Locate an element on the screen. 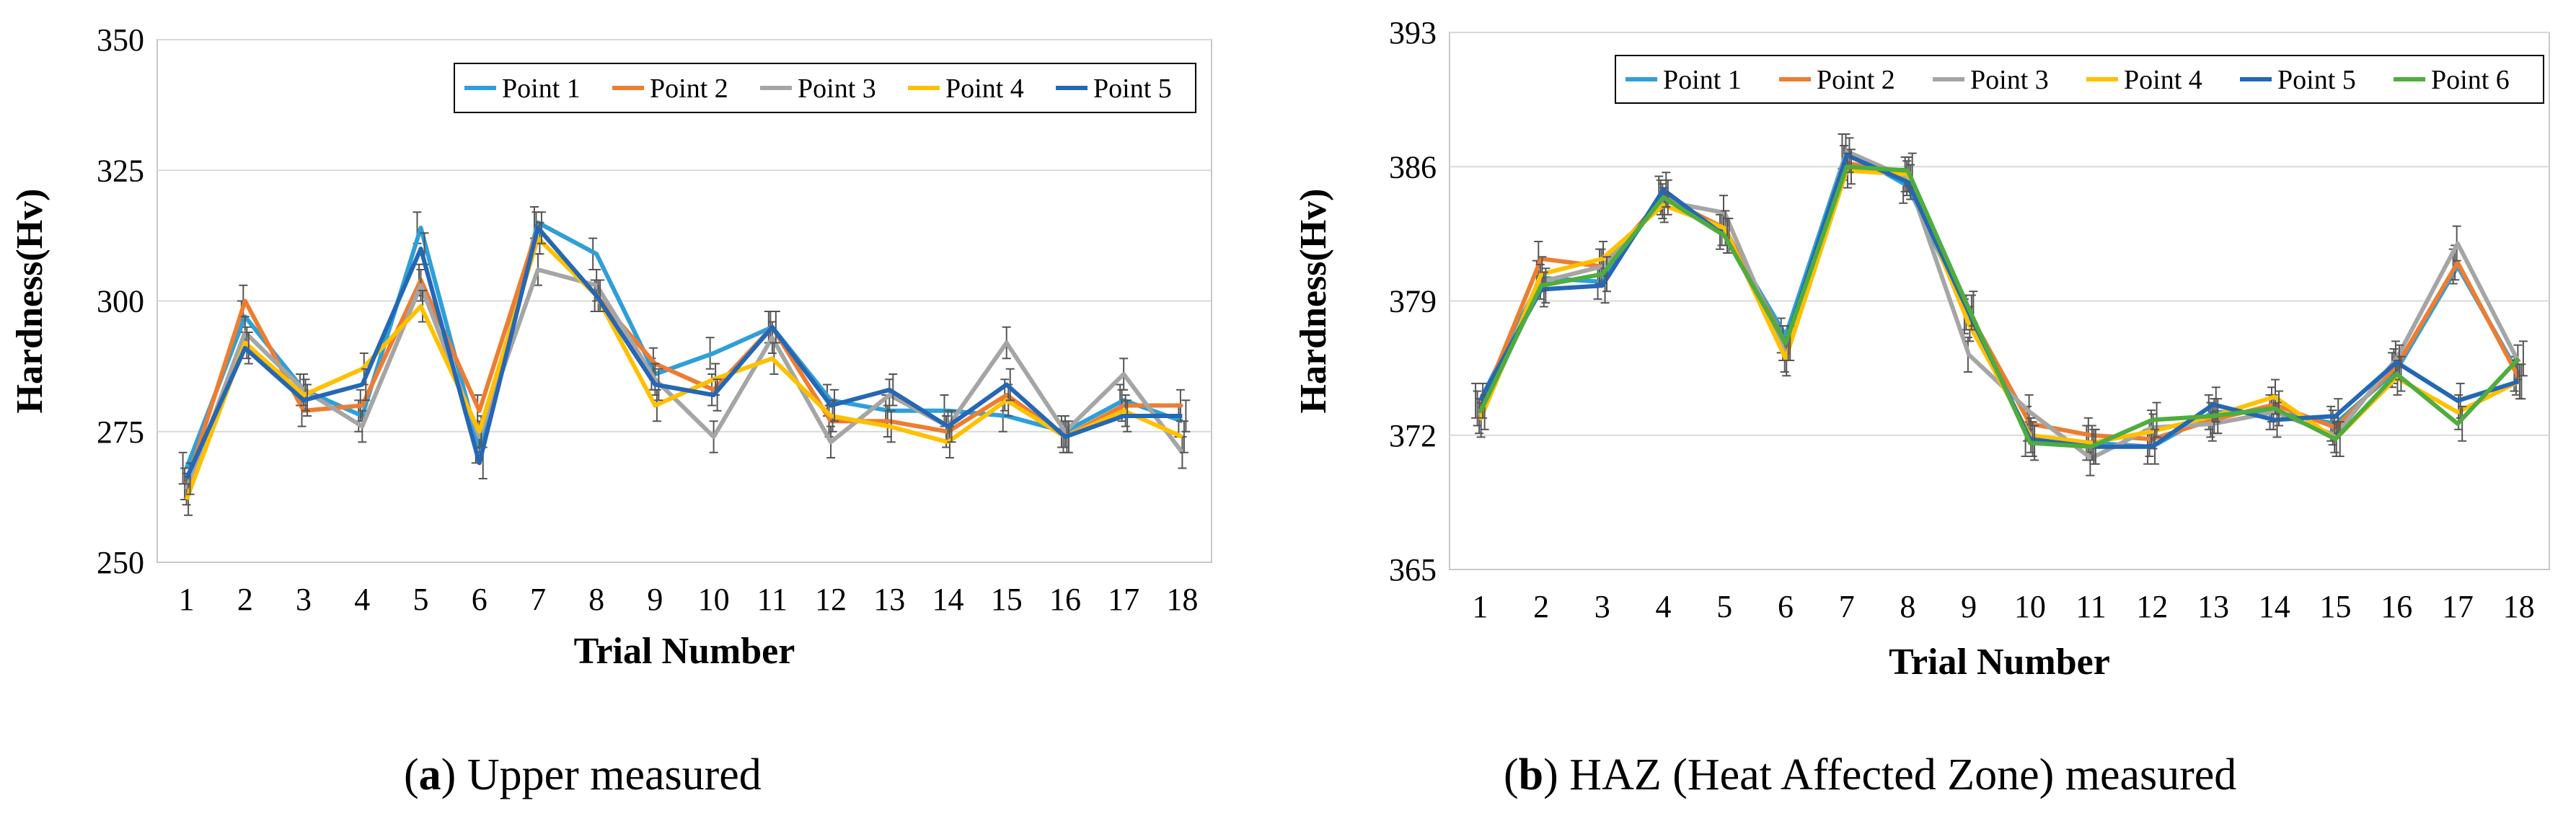 This screenshot has height=829, width=2576. legend-box is located at coordinates (2079, 79).